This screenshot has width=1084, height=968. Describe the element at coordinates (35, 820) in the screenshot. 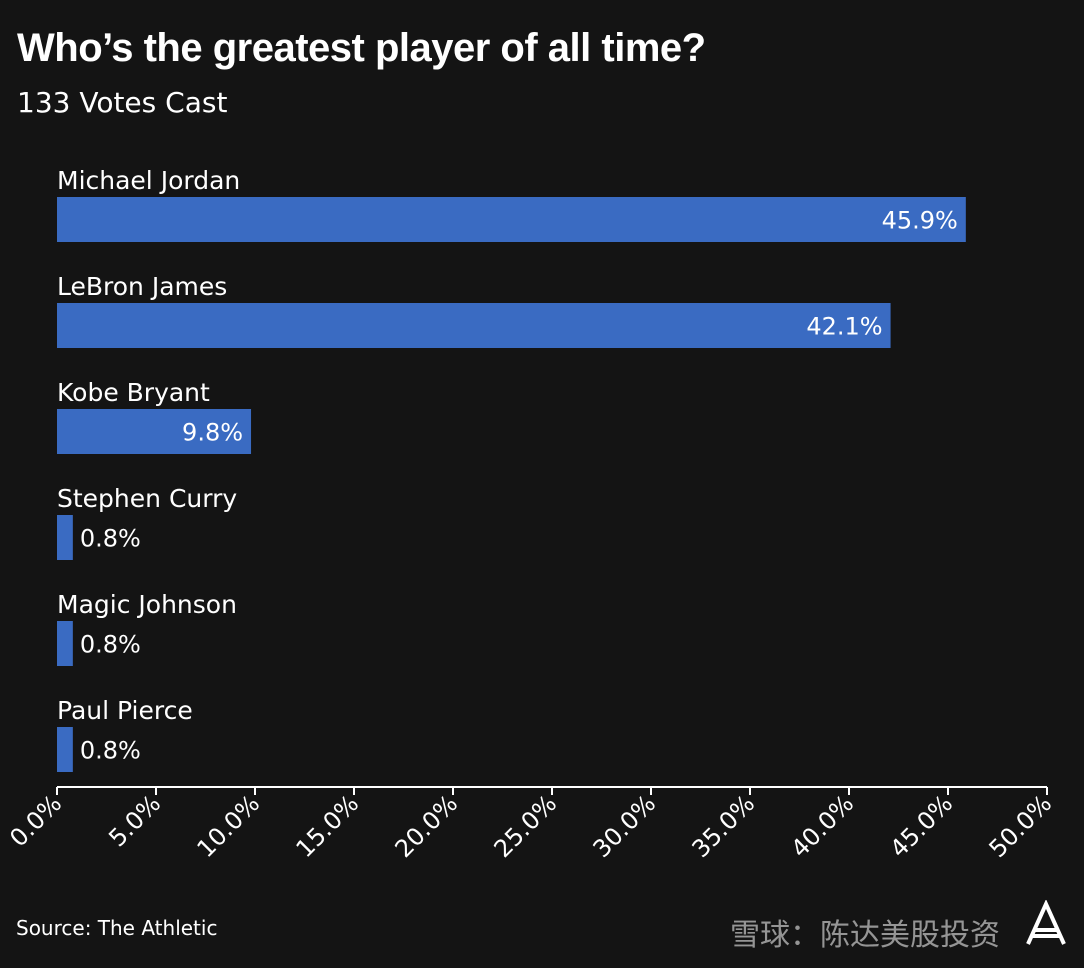

I see `x-tick-label: 0.0%` at that location.